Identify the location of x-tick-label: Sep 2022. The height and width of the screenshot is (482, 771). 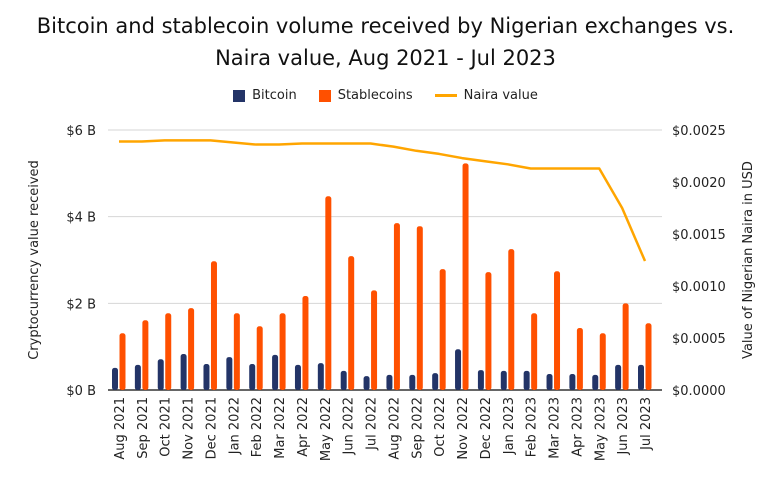
(417, 428).